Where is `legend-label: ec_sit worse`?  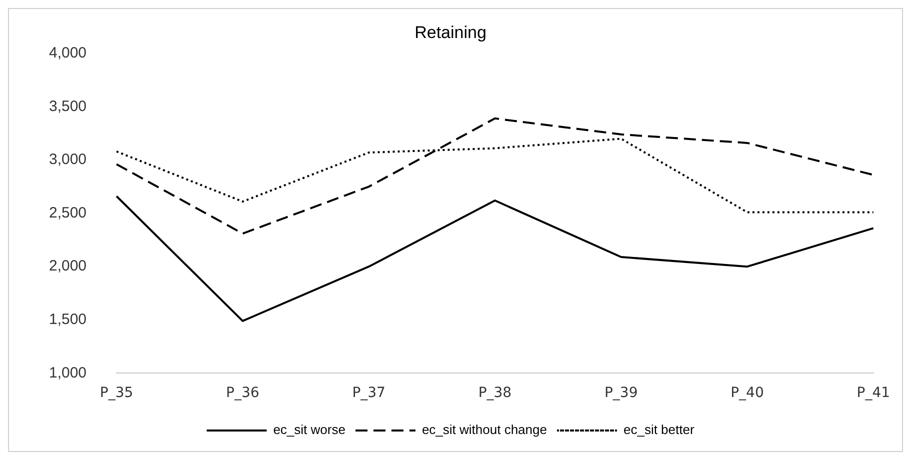
legend-label: ec_sit worse is located at coordinates (309, 430).